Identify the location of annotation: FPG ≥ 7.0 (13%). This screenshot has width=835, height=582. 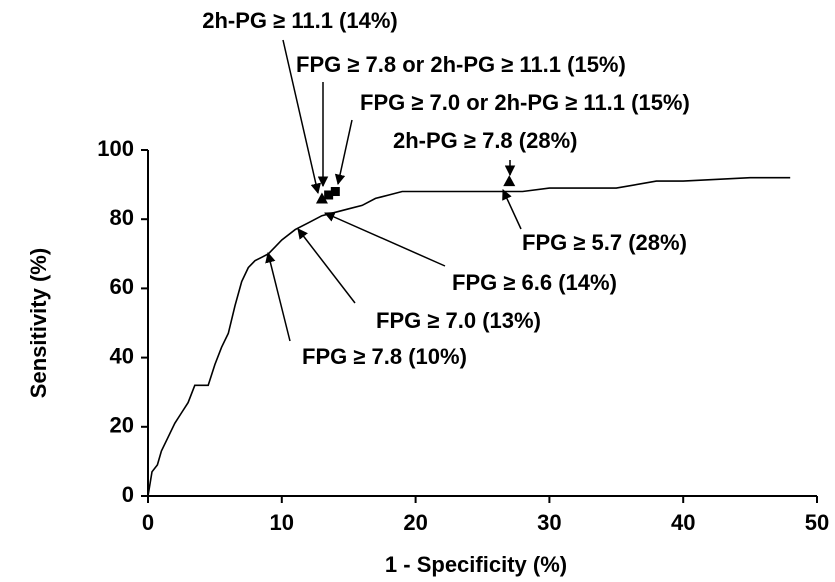
(458, 320).